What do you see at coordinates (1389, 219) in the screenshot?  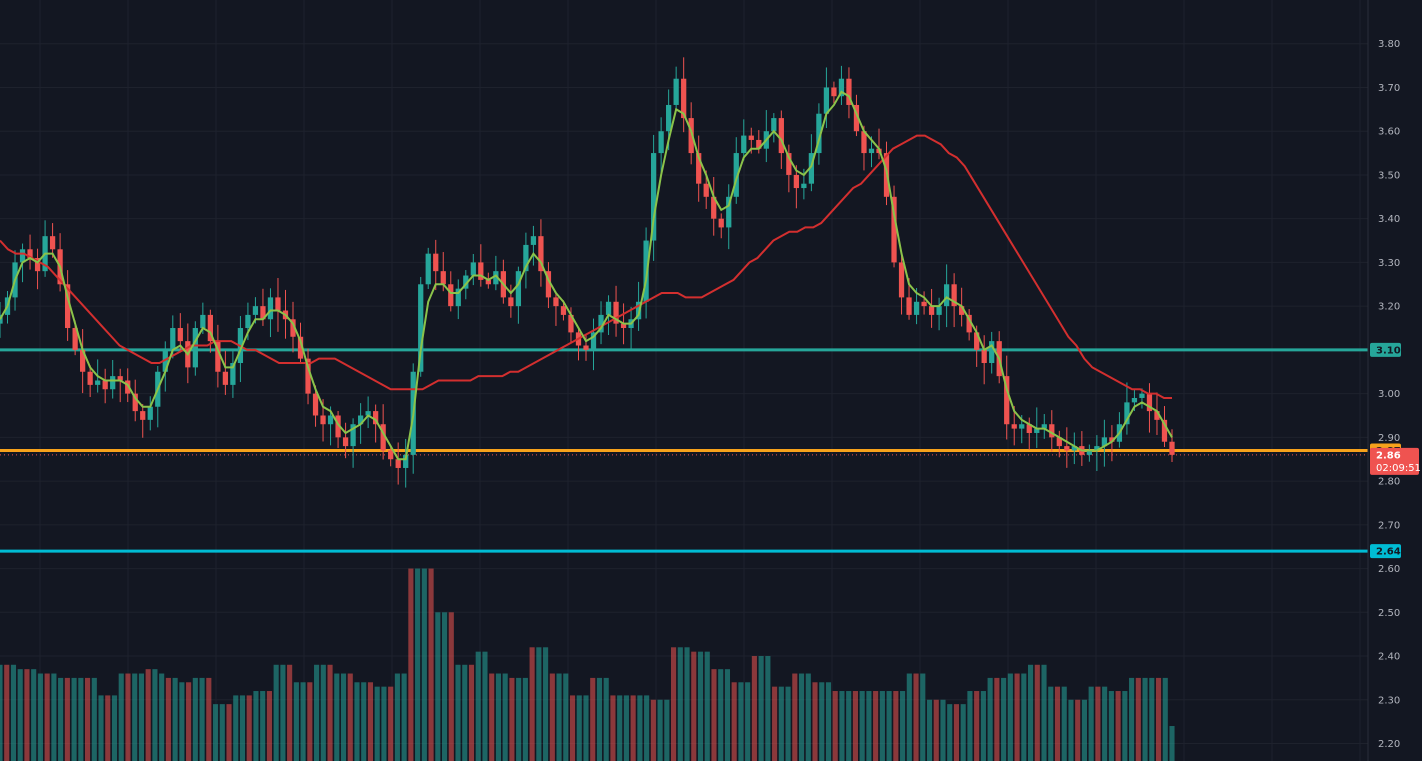 I see `tick-label: 3.40` at bounding box center [1389, 219].